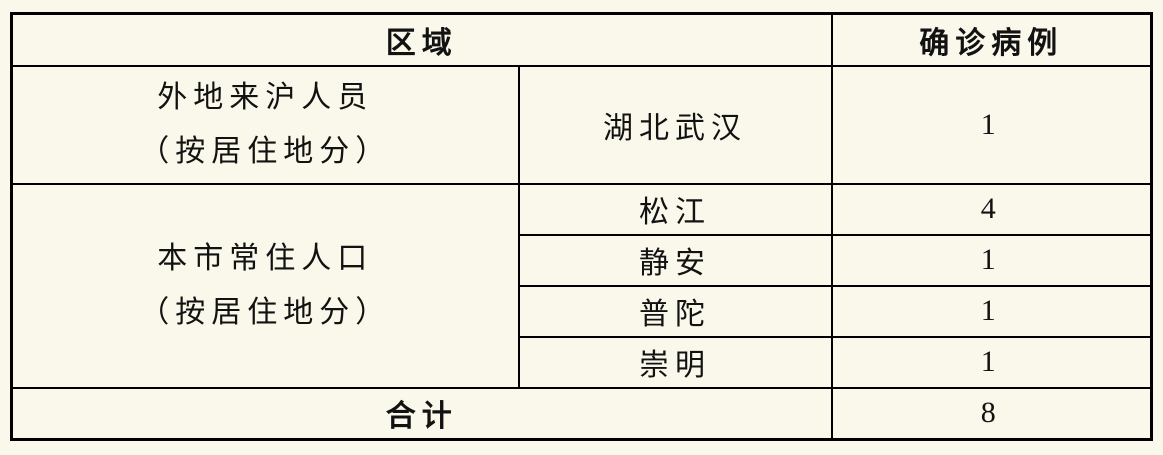  I want to click on table-header-row: 区域 确诊病例, so click(581, 39).